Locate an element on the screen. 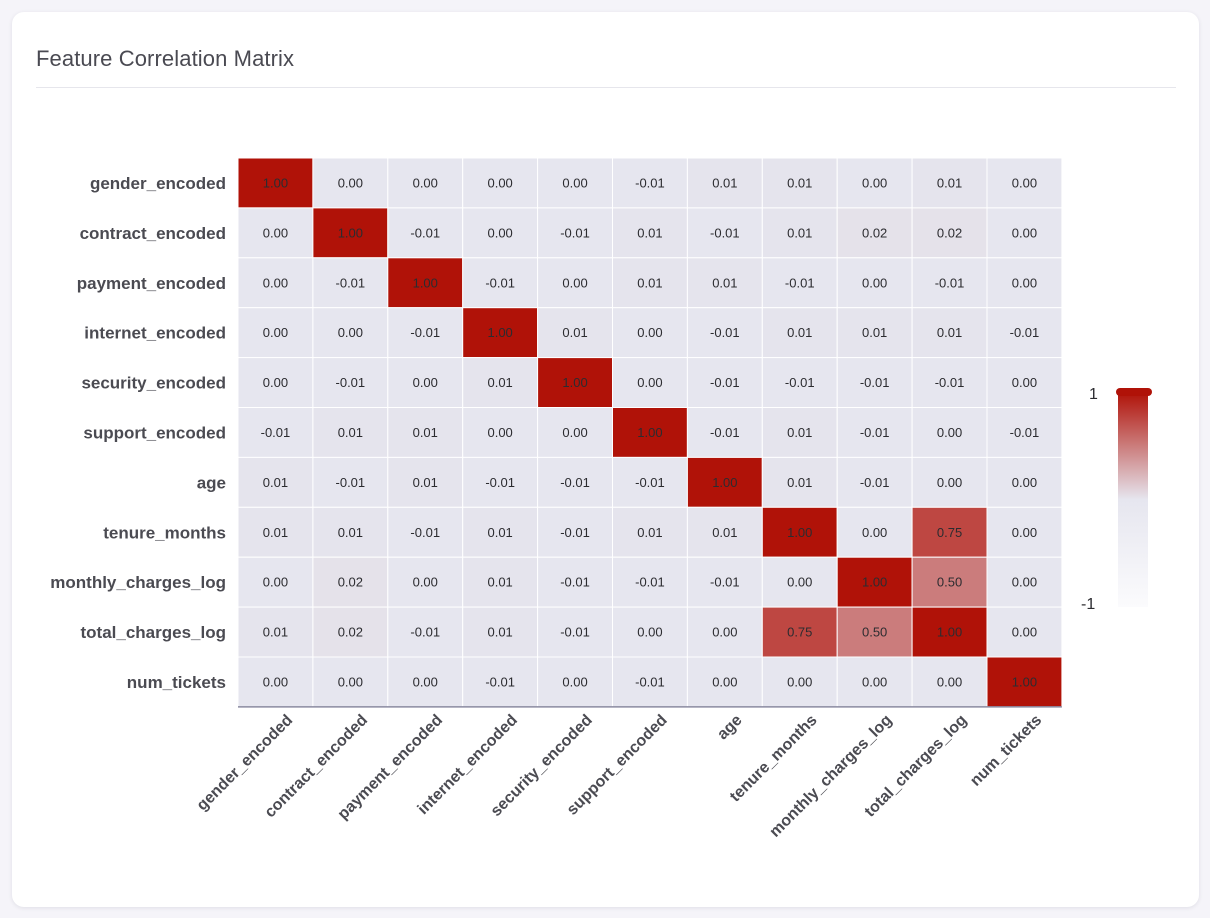 The image size is (1210, 918). y-tick-label: support_encoded is located at coordinates (154, 432).